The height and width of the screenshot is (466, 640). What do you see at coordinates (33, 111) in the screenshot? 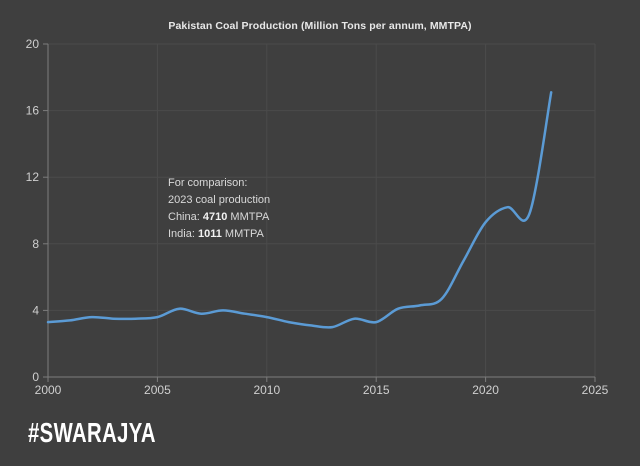
I see `y-tick-label: 16` at bounding box center [33, 111].